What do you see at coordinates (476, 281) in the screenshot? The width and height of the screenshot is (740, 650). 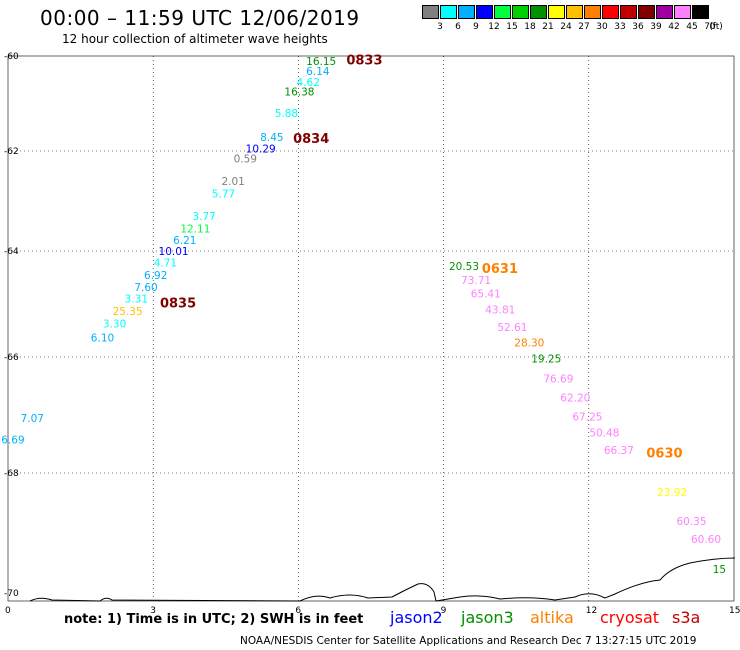 I see `wave-height-value: 73.71` at bounding box center [476, 281].